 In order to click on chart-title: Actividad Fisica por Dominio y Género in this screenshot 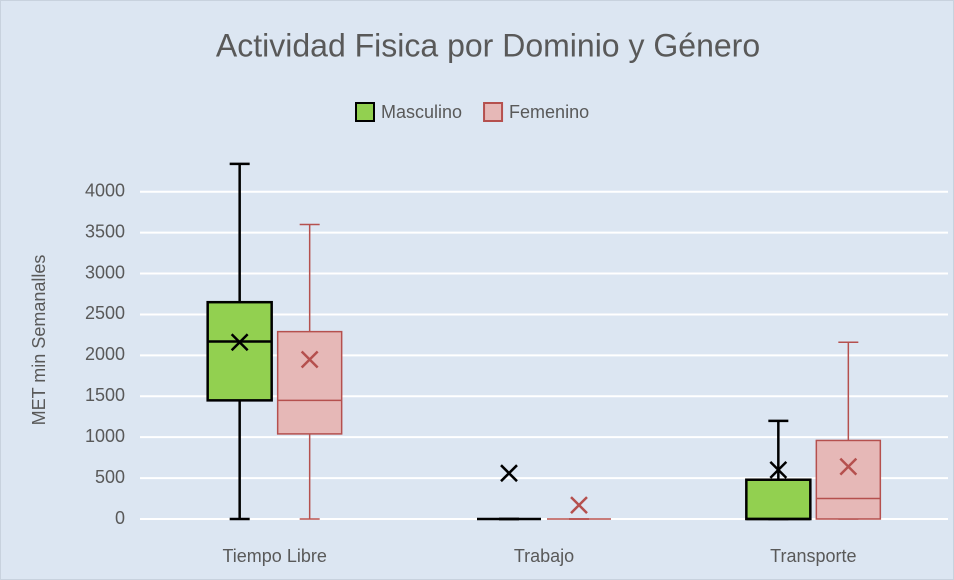, I will do `click(488, 45)`.